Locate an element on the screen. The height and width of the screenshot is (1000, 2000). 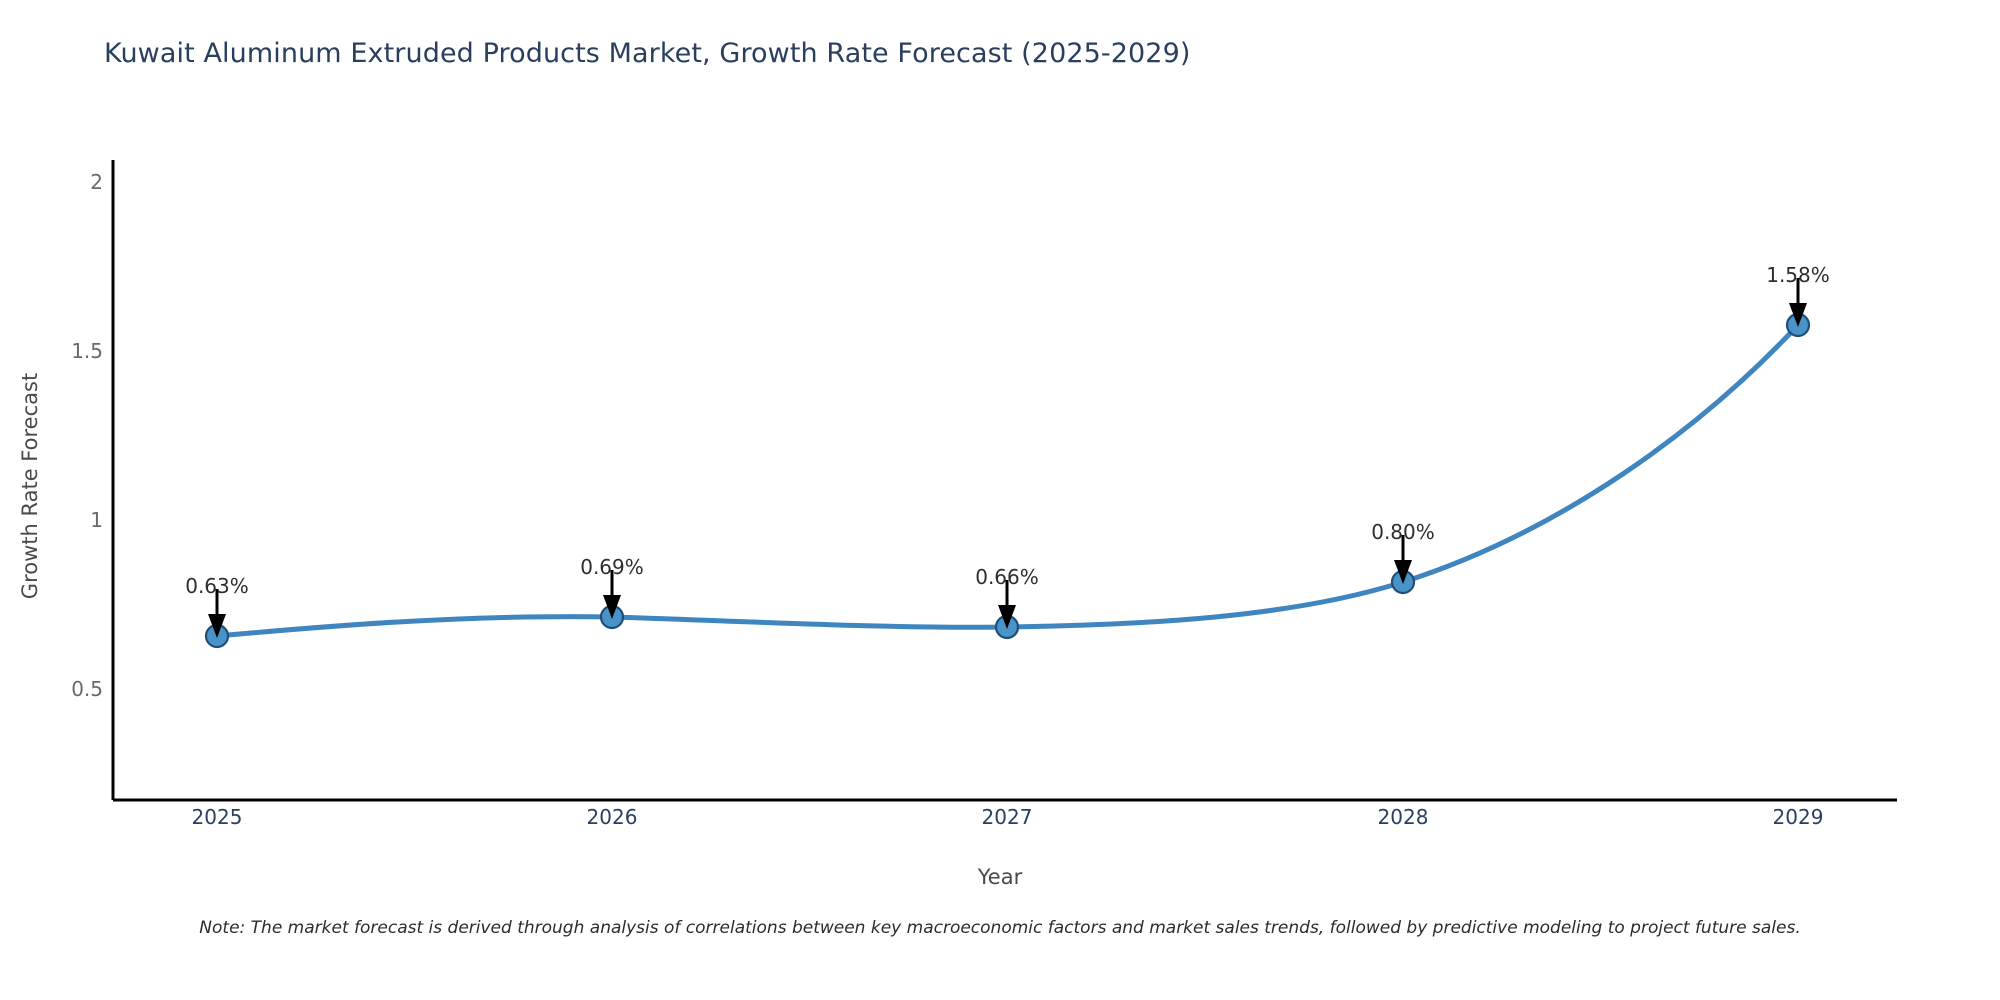
data-point-label: 0.69% is located at coordinates (612, 567).